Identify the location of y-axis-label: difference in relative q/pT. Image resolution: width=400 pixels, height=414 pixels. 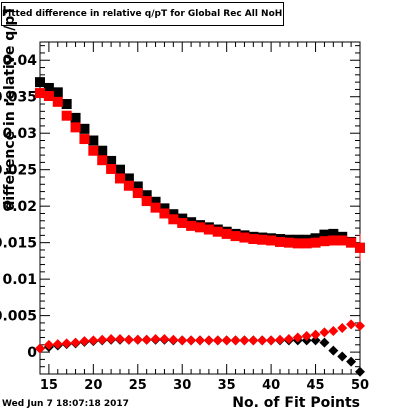
(10, 108).